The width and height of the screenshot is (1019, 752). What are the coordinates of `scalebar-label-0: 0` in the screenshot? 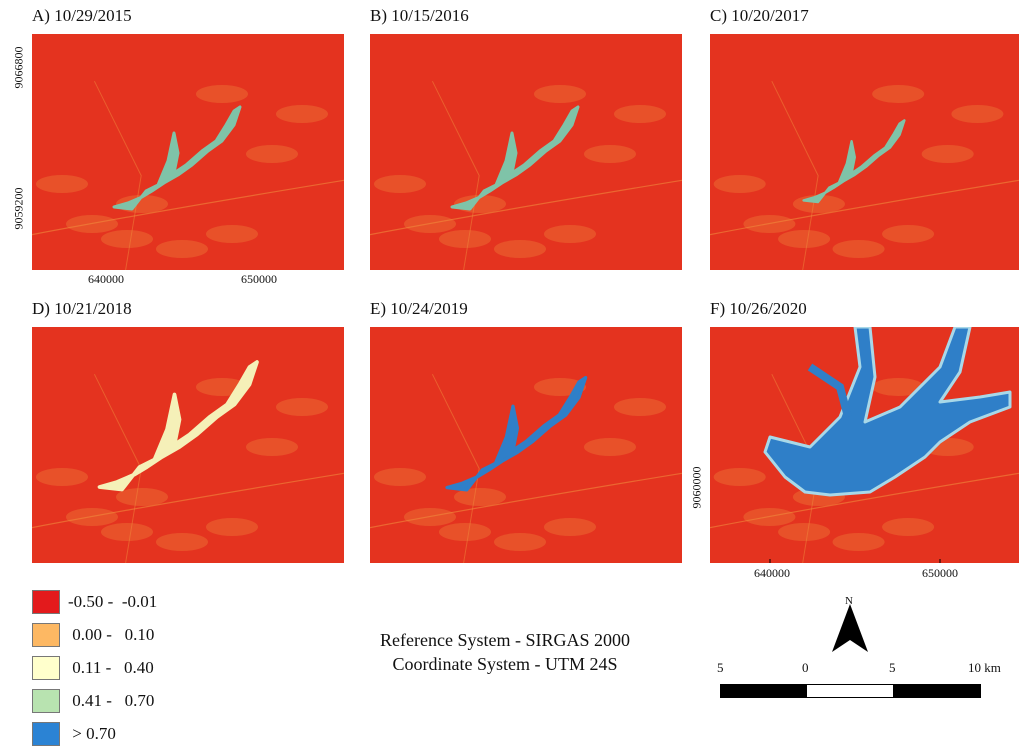 It's located at (805, 667).